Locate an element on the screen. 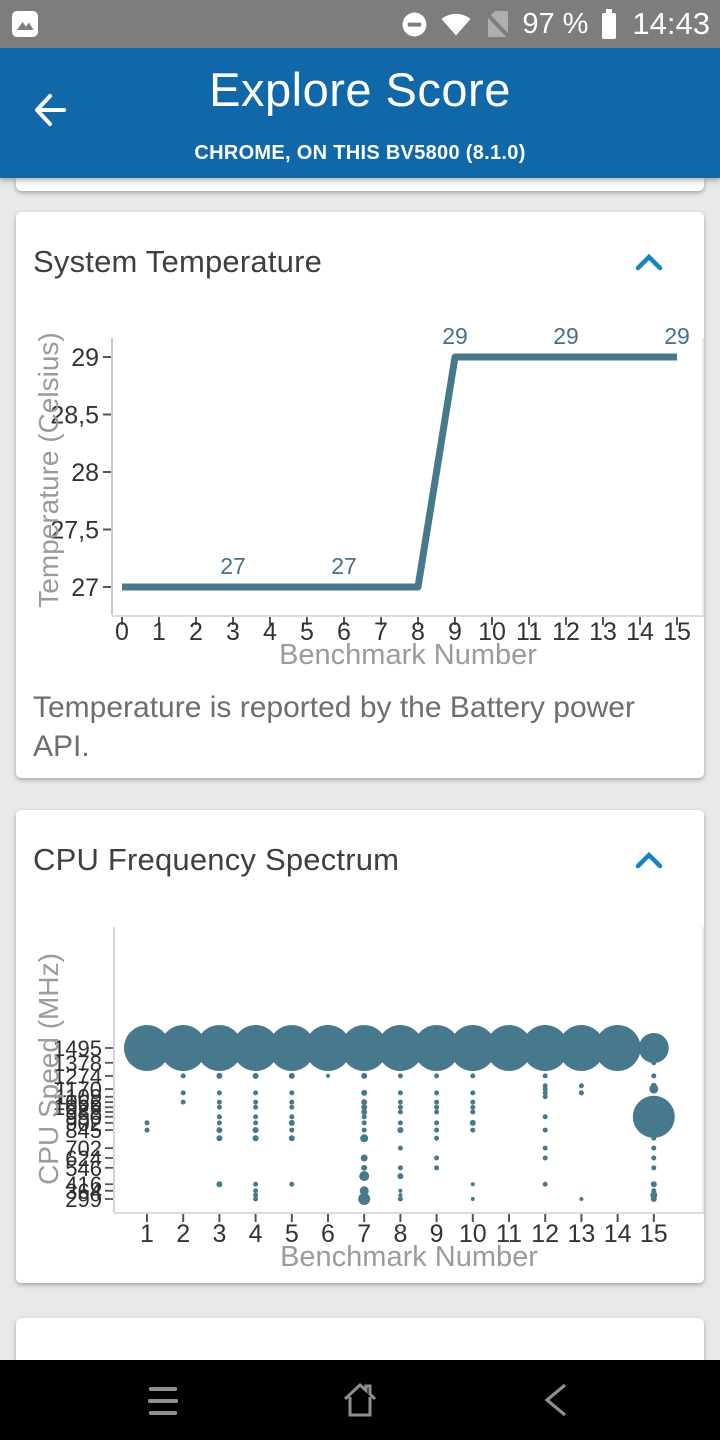 Image resolution: width=720 pixels, height=1440 pixels. svg-text: 416 is located at coordinates (83, 1184).